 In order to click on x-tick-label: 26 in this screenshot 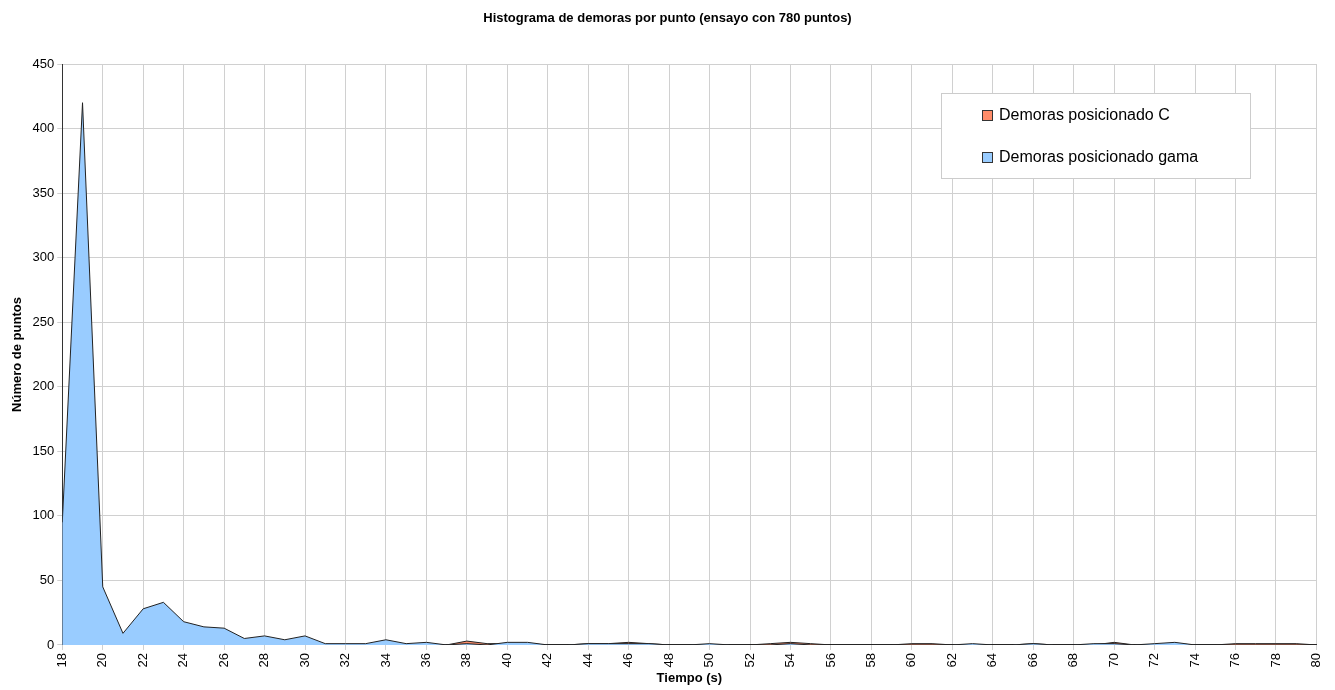, I will do `click(223, 660)`.